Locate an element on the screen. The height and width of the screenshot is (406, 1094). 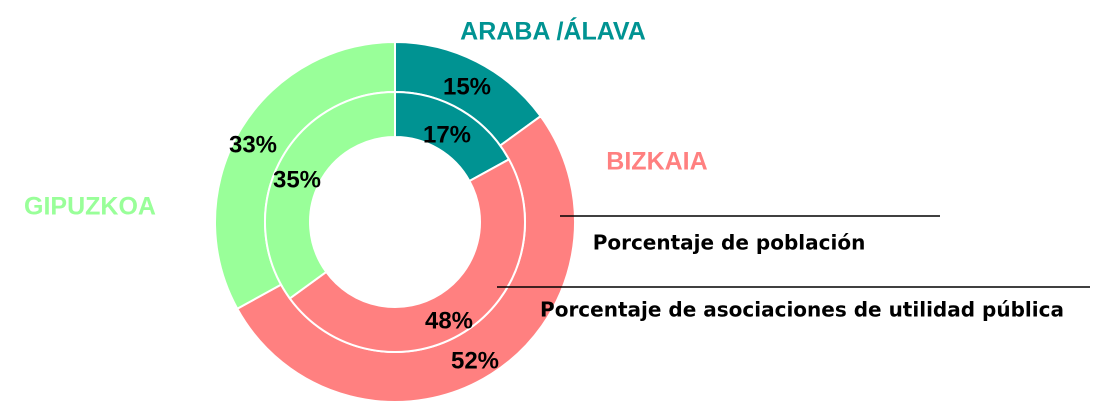
series-label: Porcentaje de población is located at coordinates (729, 243).